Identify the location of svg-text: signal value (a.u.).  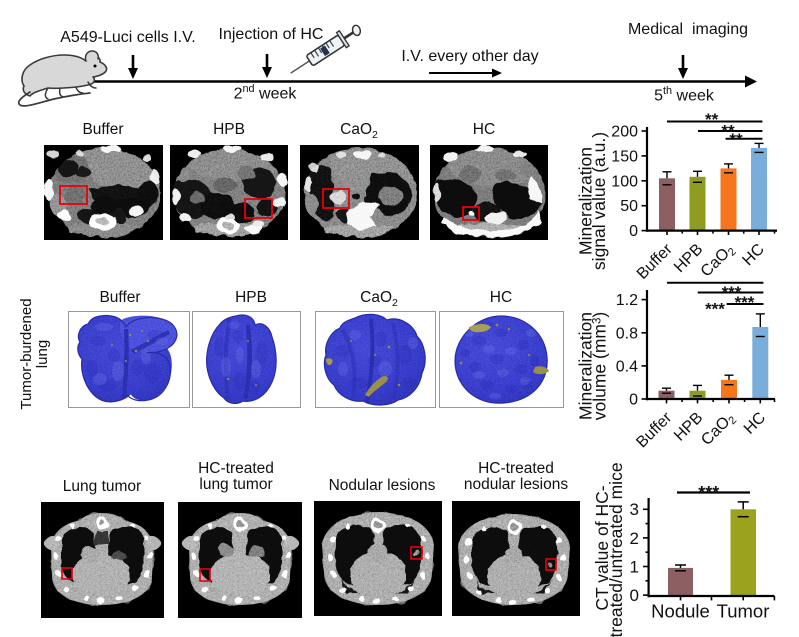
(599, 201).